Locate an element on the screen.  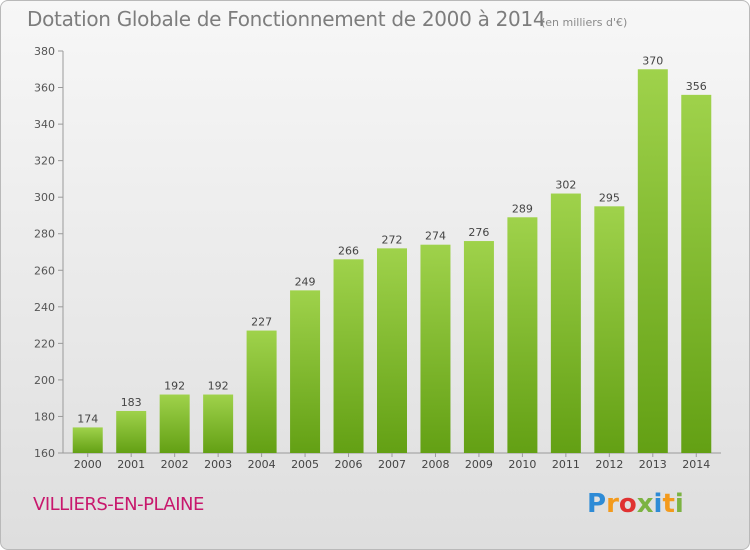
bar-value-label: 370 is located at coordinates (652, 60).